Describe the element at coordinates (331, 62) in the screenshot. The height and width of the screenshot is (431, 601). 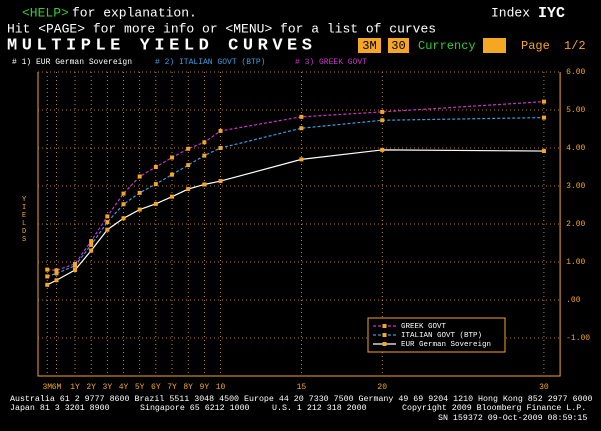
I see `curve-3: # 3) GREEK GOVT` at that location.